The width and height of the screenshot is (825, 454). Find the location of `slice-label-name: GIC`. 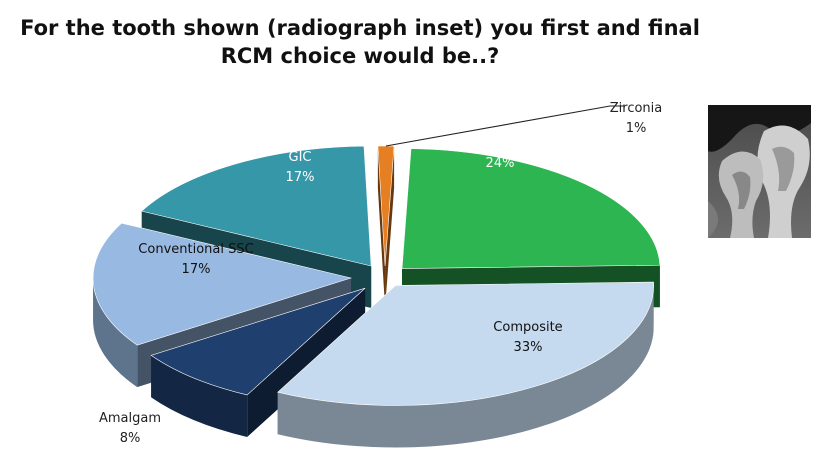

slice-label-name: GIC is located at coordinates (300, 157).